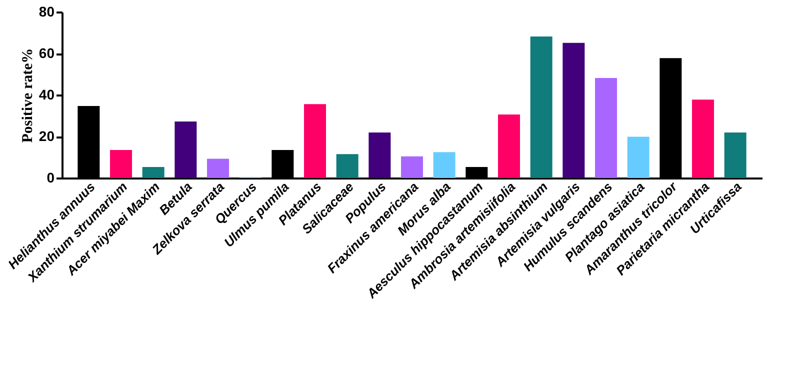 This screenshot has height=374, width=810. Describe the element at coordinates (46, 136) in the screenshot. I see `y-tick-label: 20` at that location.